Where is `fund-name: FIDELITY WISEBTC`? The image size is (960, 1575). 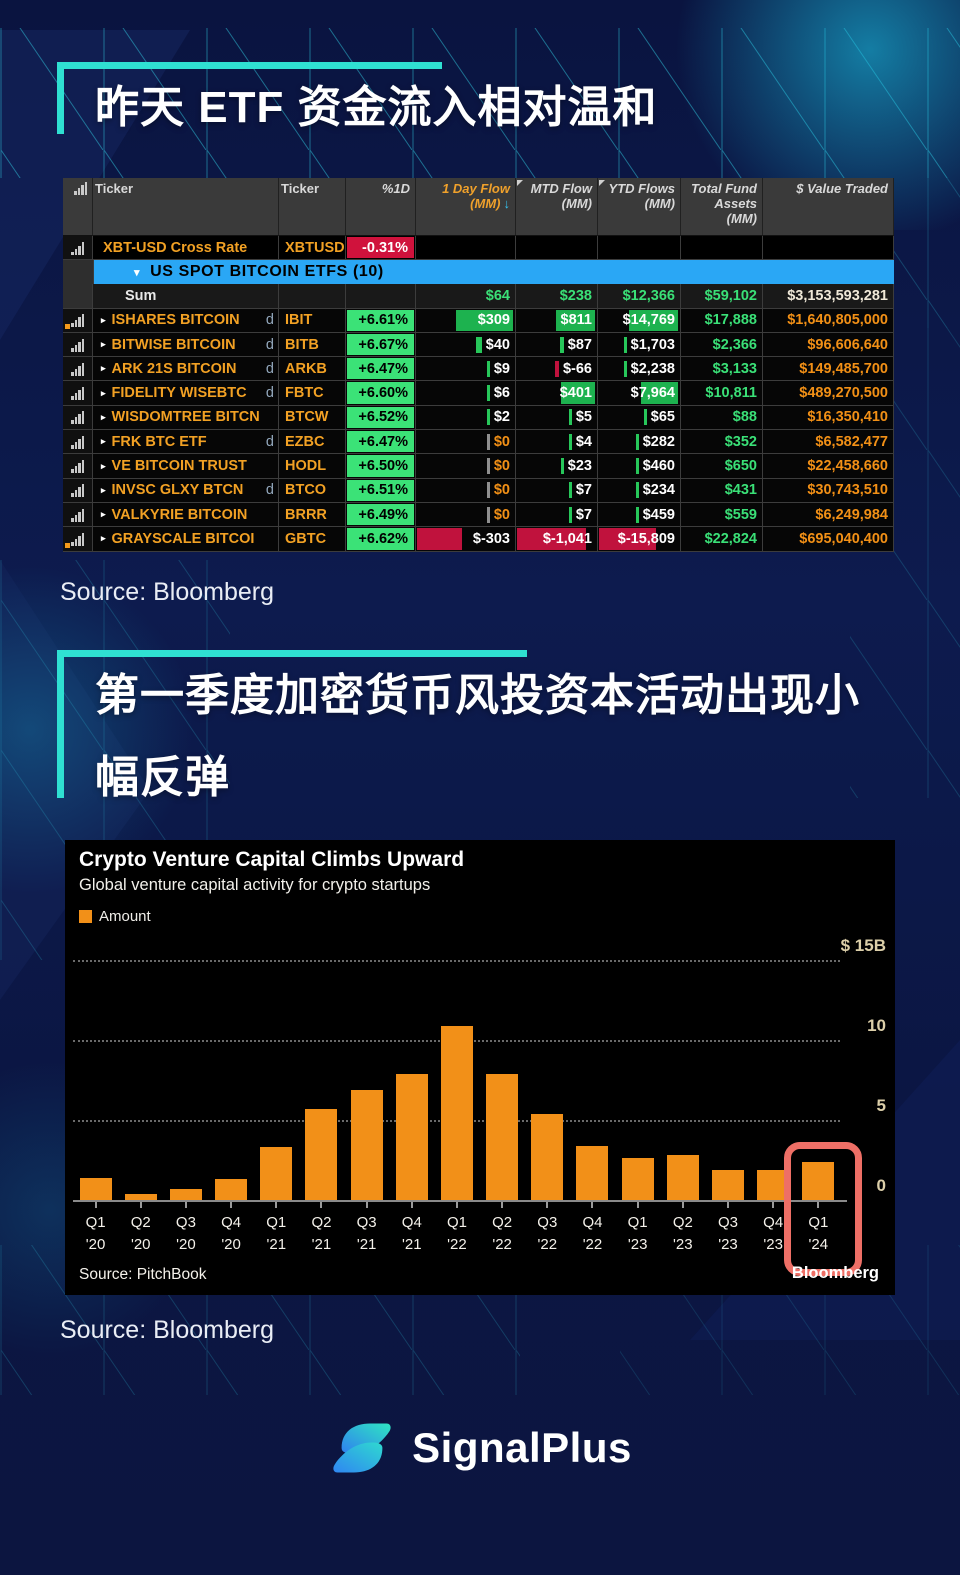 fund-name: FIDELITY WISEBTC is located at coordinates (179, 393).